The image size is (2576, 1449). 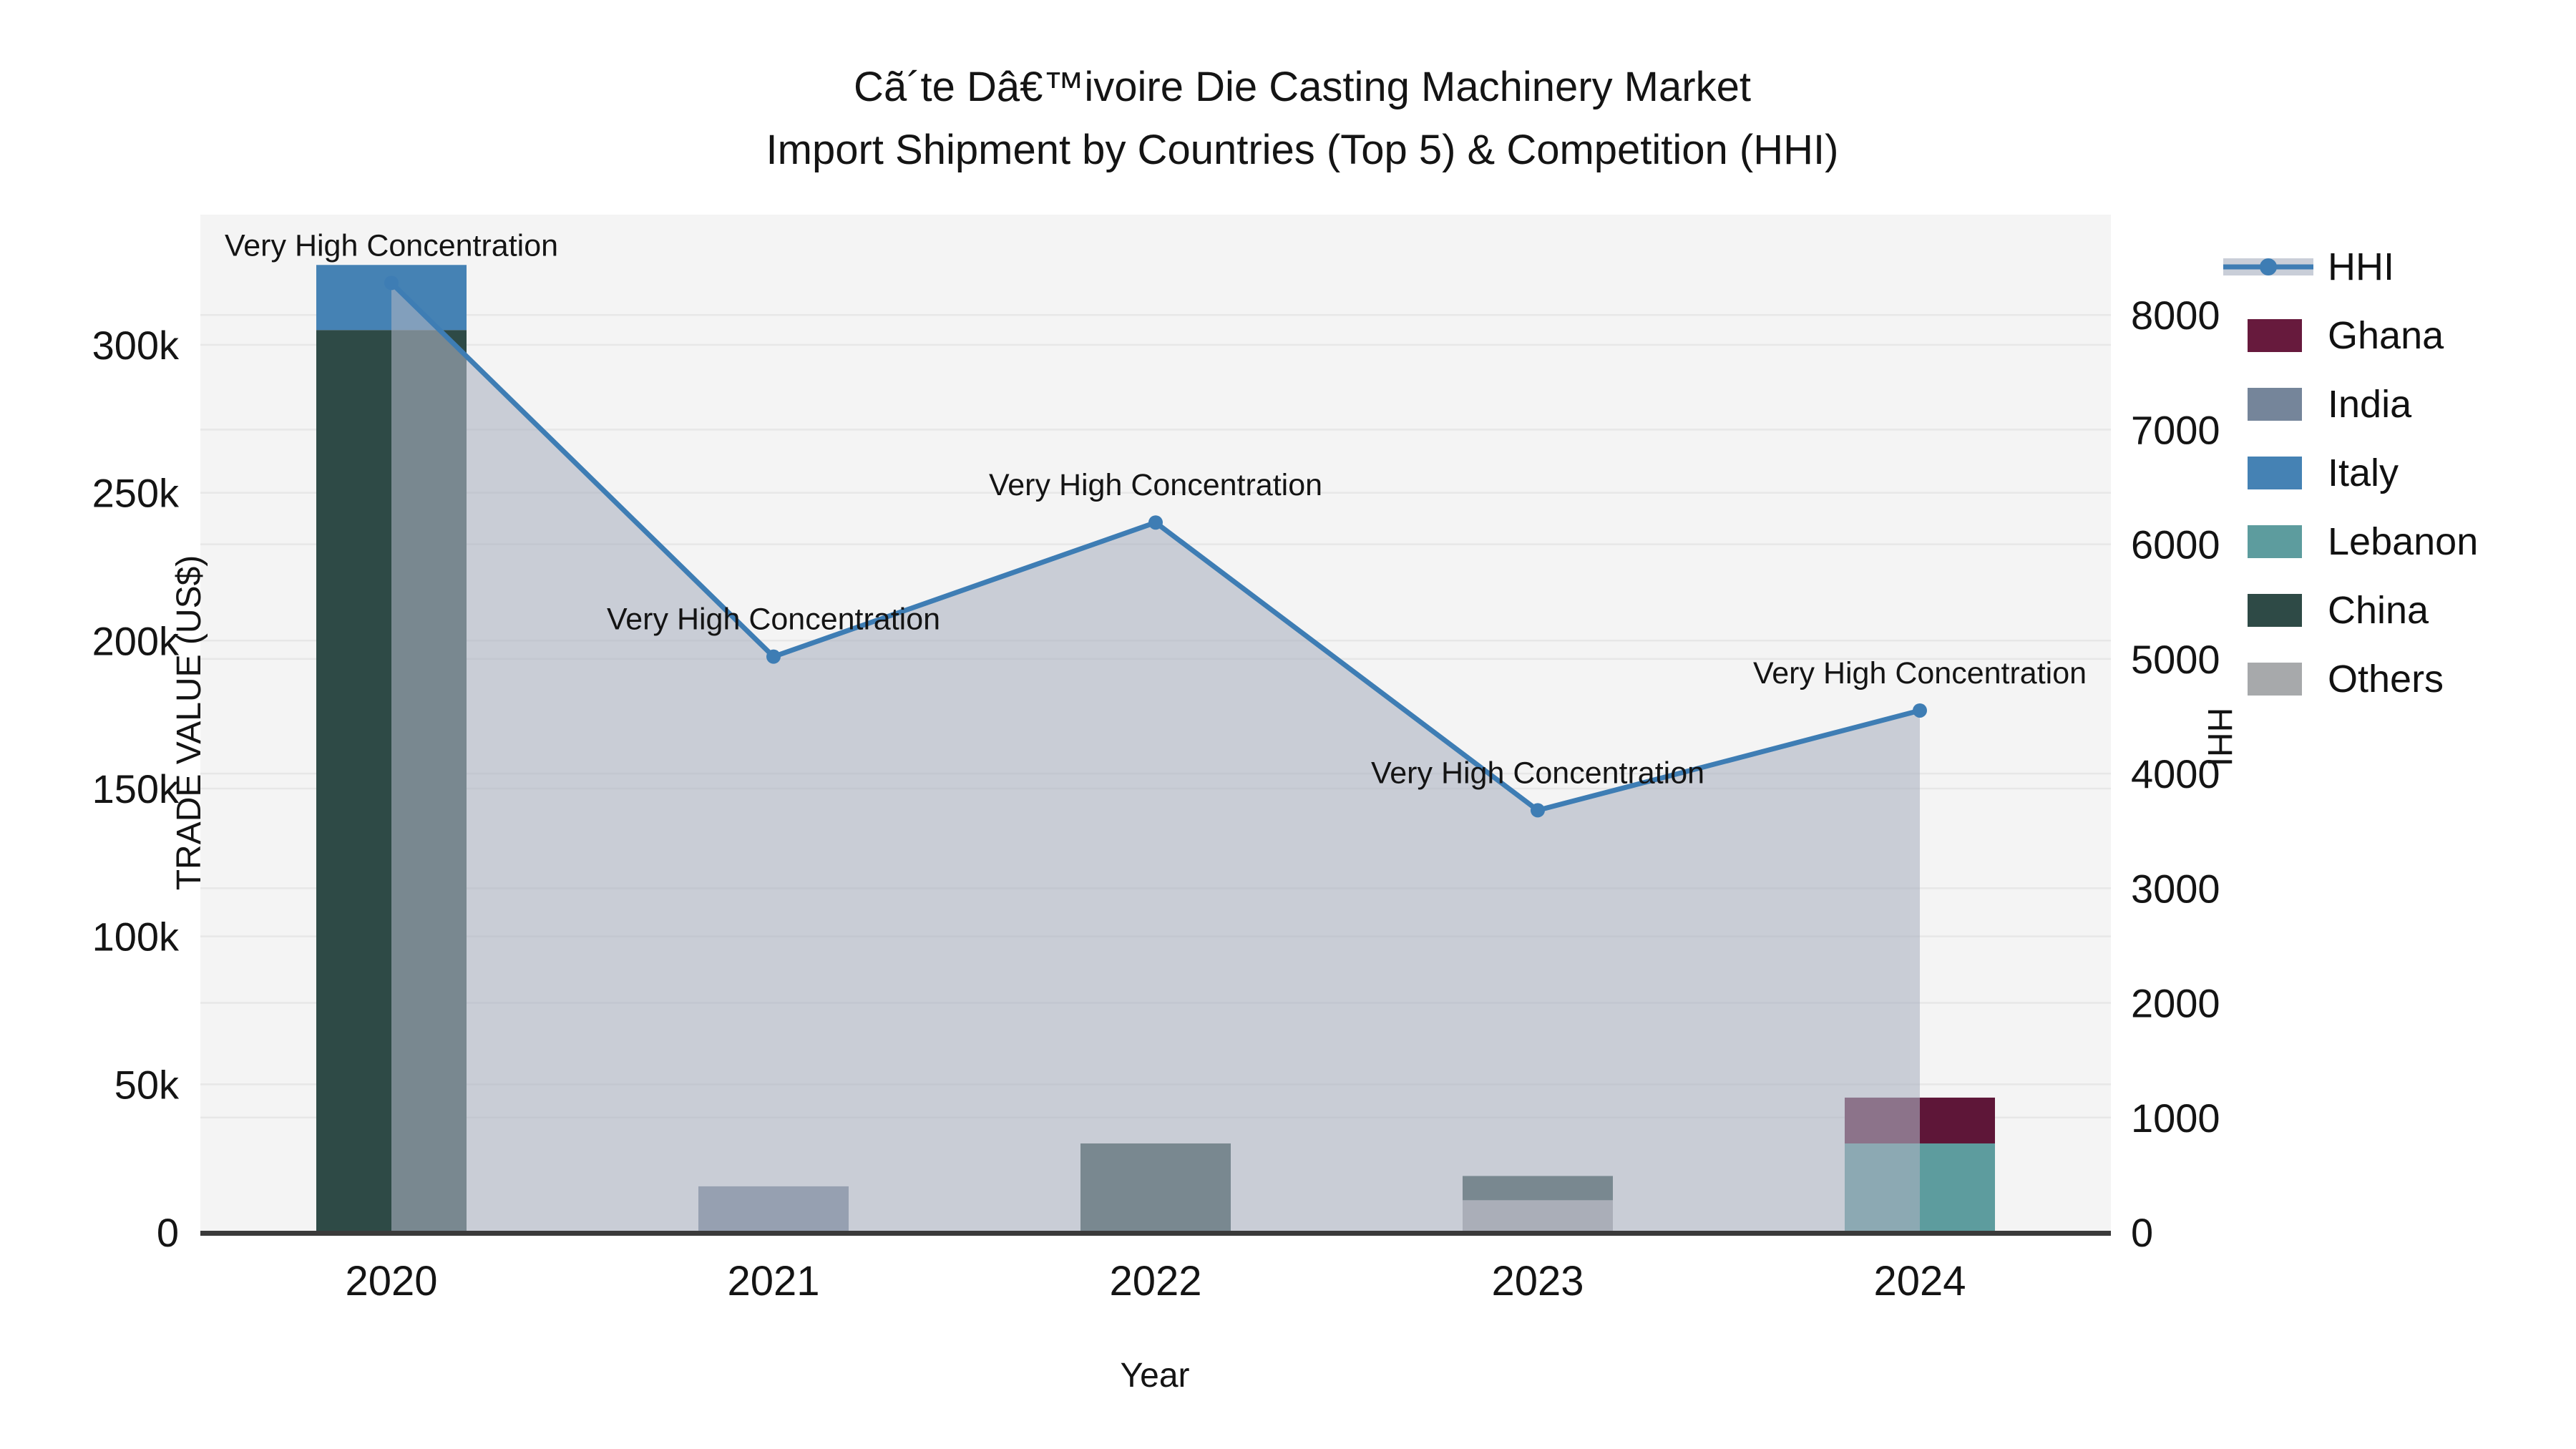 I want to click on x-tick-2020: 2020, so click(x=391, y=1281).